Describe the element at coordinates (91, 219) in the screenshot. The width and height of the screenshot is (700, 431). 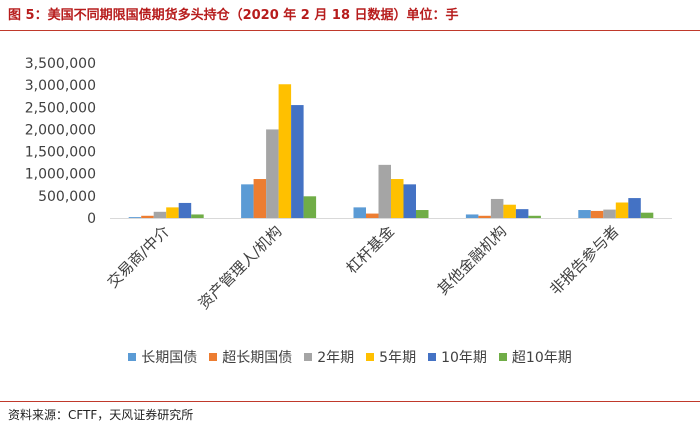
I see `y-tick-label: 0` at that location.